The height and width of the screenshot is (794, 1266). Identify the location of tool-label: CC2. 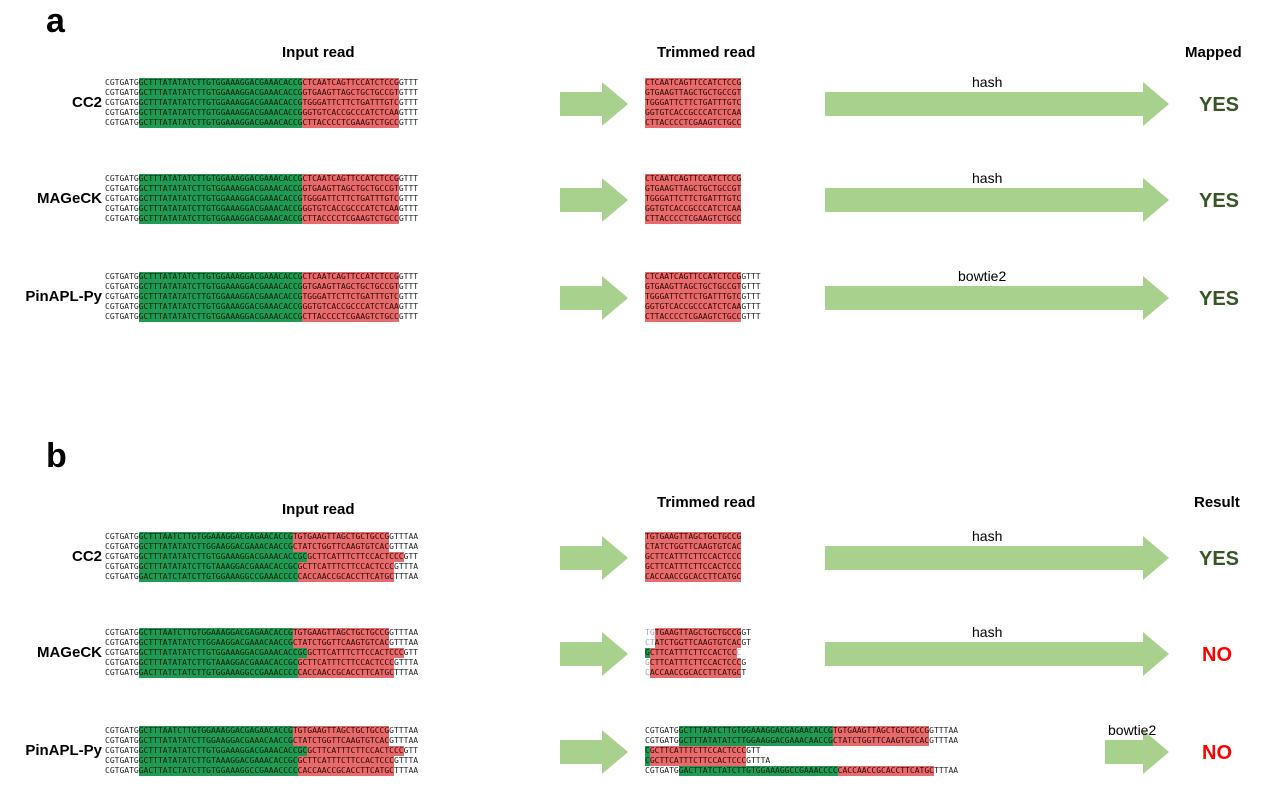
(86, 556).